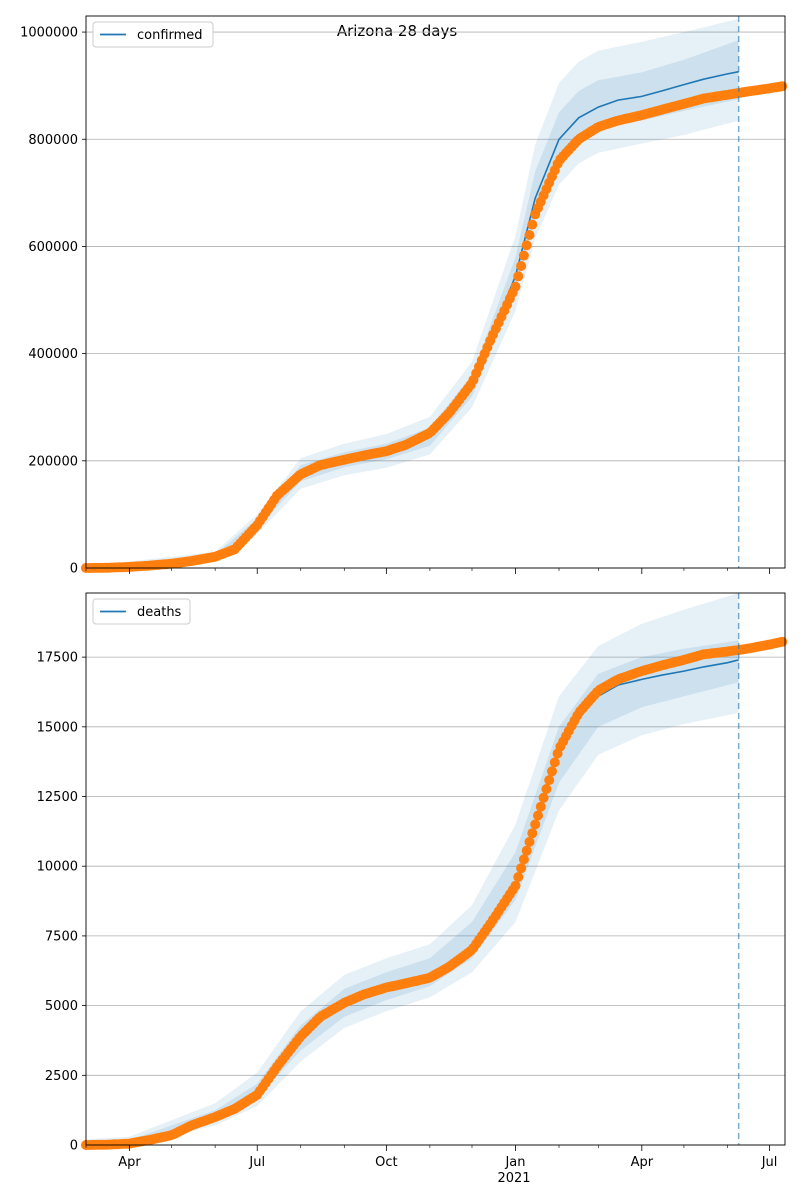 The image size is (800, 1200). Describe the element at coordinates (61, 1076) in the screenshot. I see `y-tick-label: 2500` at that location.